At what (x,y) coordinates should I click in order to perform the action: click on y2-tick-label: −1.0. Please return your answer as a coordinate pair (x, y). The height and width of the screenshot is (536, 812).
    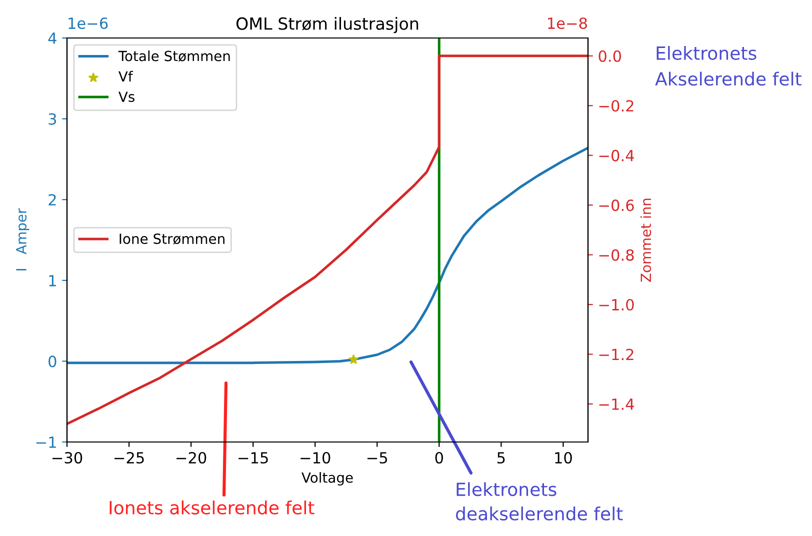
    Looking at the image, I should click on (616, 304).